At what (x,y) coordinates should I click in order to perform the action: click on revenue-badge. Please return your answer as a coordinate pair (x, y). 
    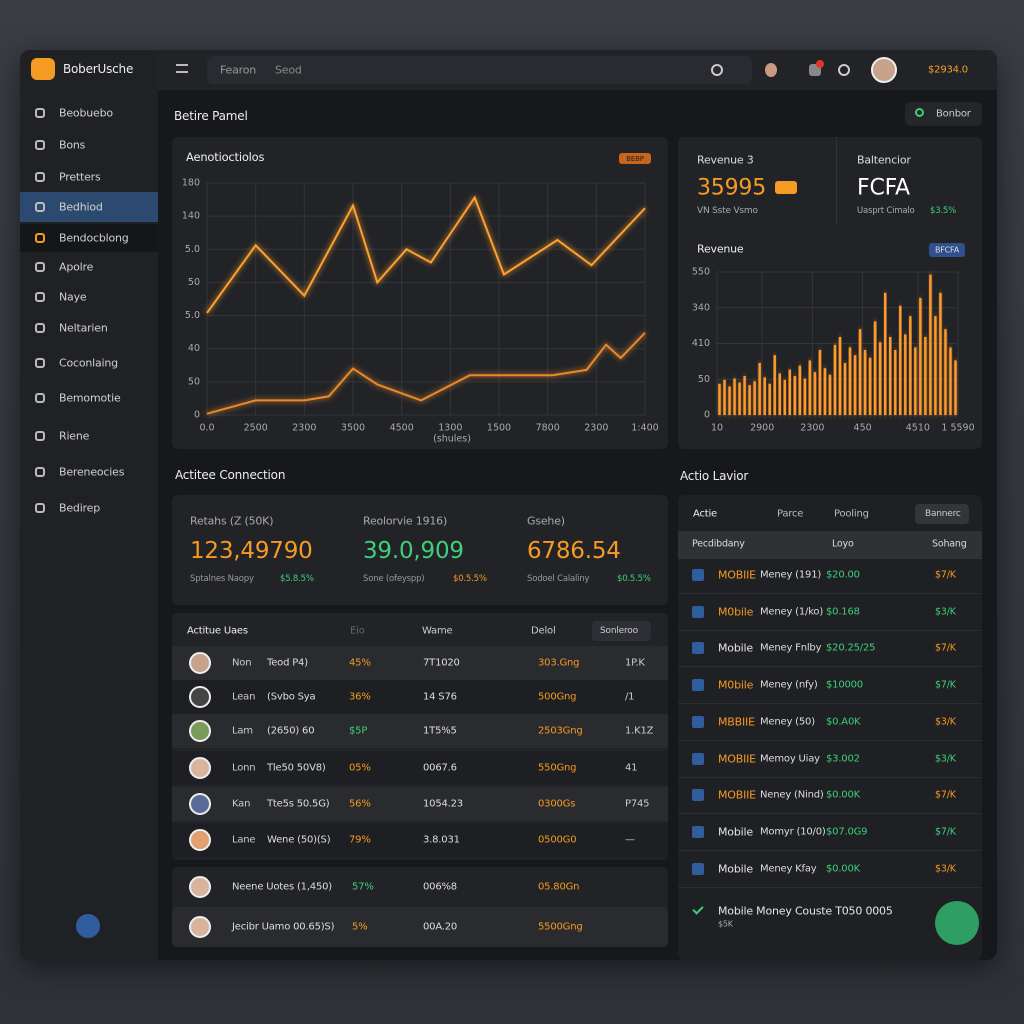
    Looking at the image, I should click on (786, 187).